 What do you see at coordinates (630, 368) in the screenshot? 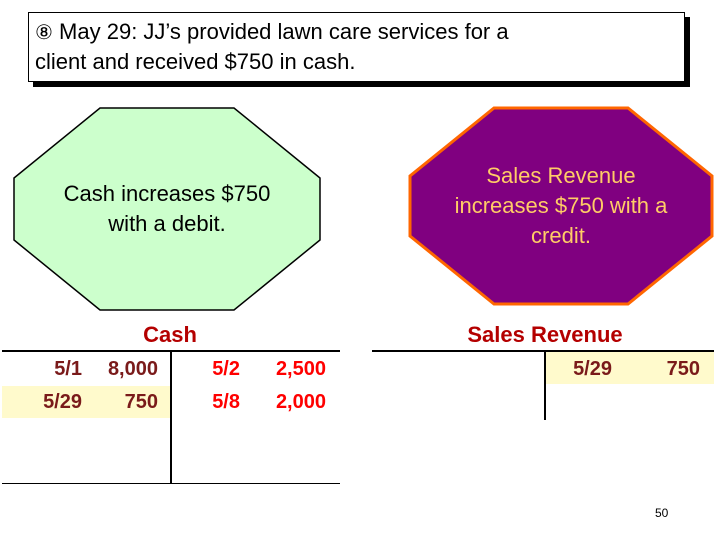
I see `revenue-account-highlight-row` at bounding box center [630, 368].